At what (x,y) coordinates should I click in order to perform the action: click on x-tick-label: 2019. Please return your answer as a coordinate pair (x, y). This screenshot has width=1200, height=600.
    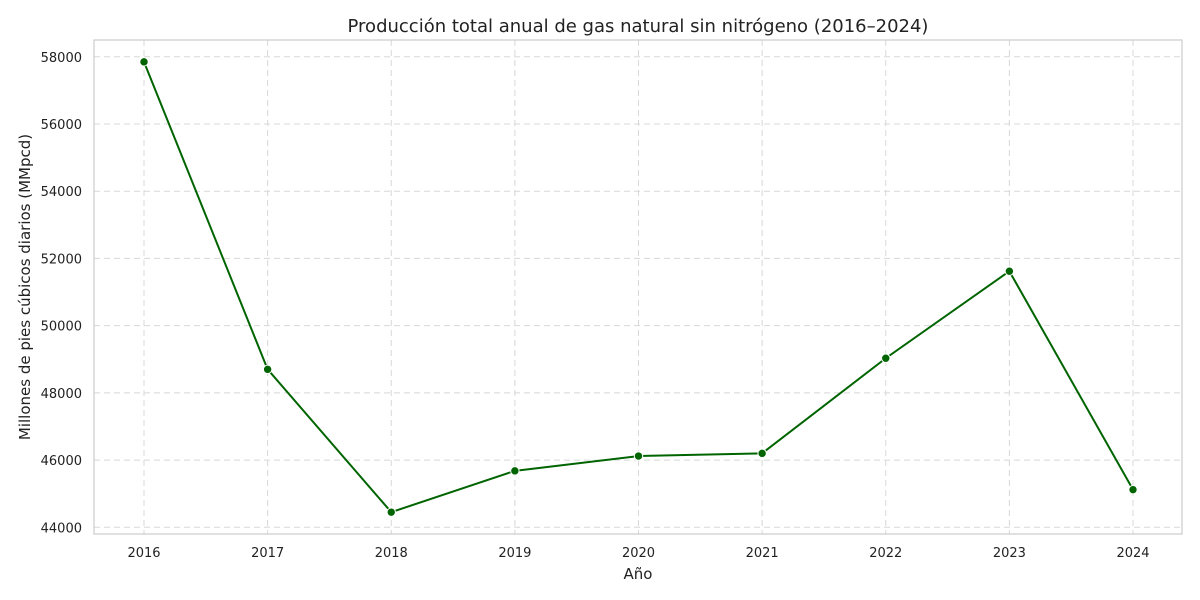
    Looking at the image, I should click on (514, 553).